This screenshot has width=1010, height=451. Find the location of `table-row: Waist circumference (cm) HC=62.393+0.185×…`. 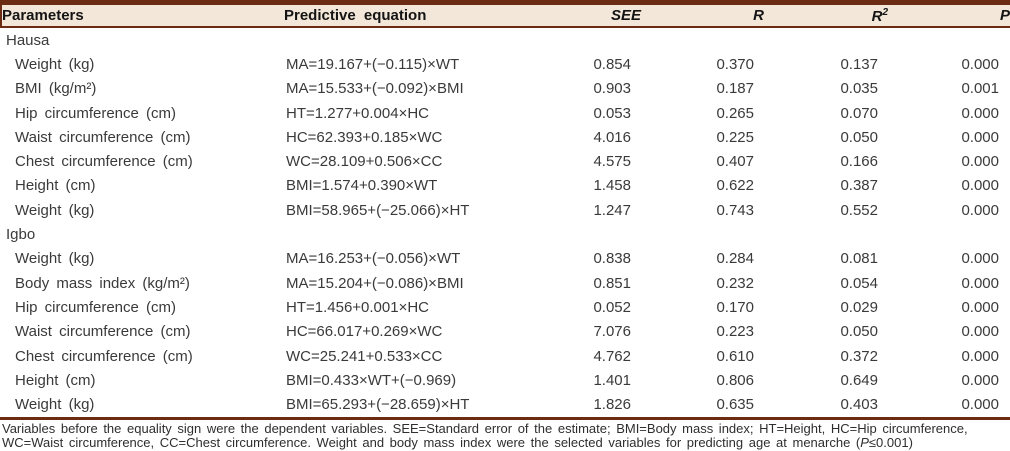

table-row: Waist circumference (cm) HC=62.393+0.185×… is located at coordinates (505, 137).